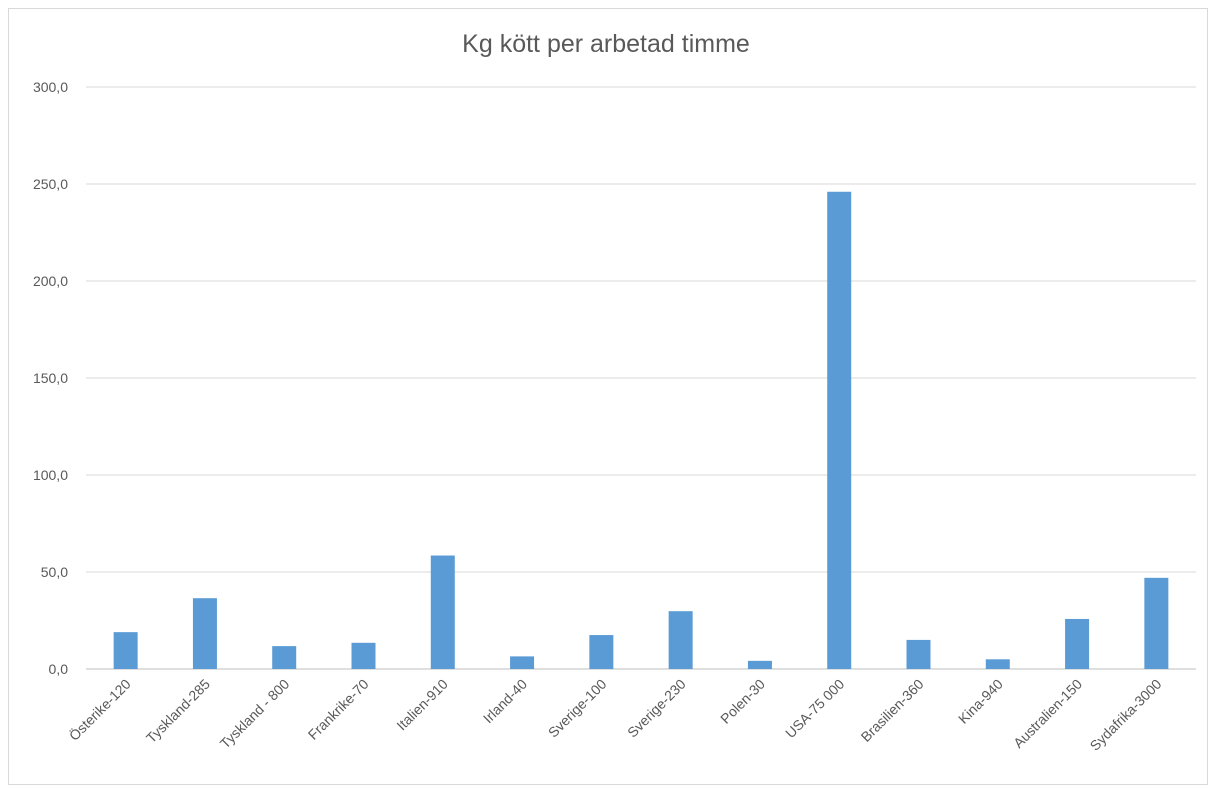 This screenshot has width=1212, height=789. What do you see at coordinates (577, 708) in the screenshot?
I see `x-tick-label: Sverige-100` at bounding box center [577, 708].